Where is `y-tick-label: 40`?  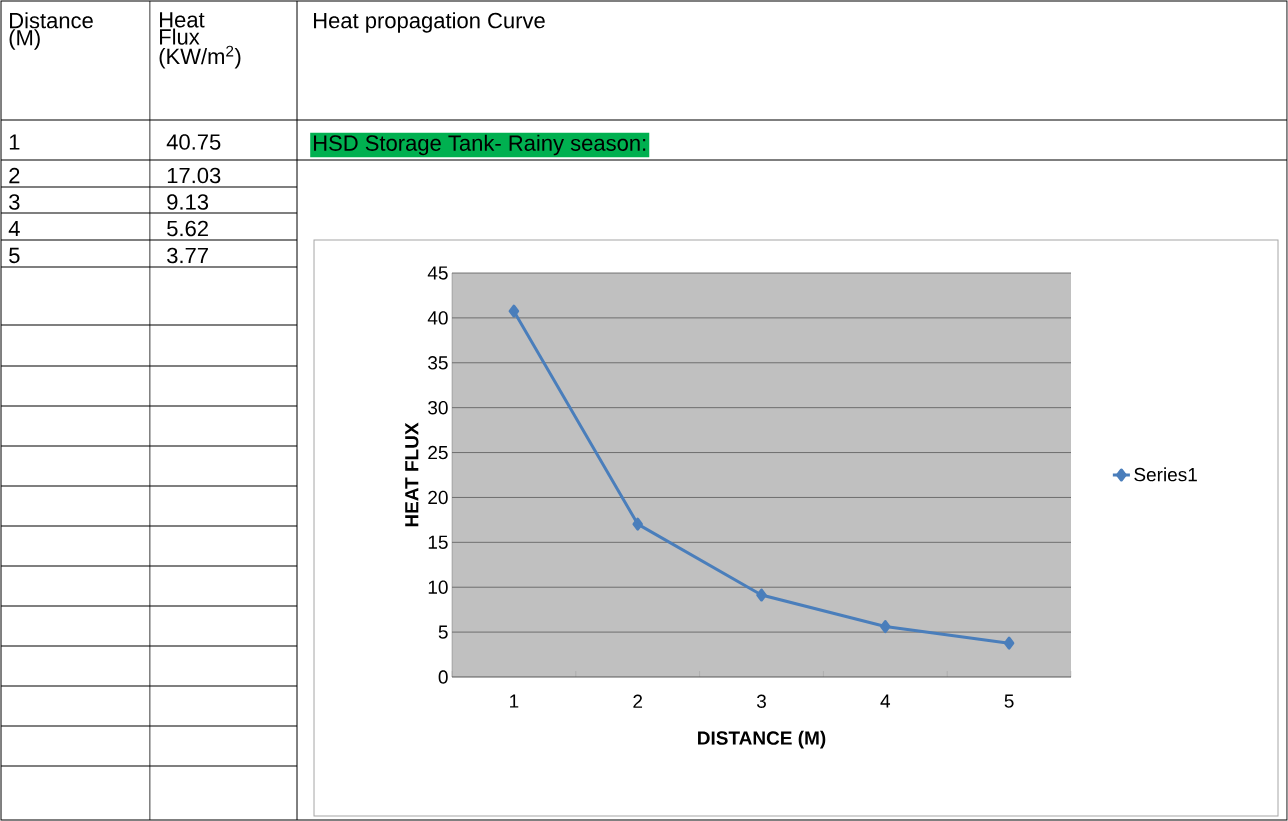 y-tick-label: 40 is located at coordinates (437, 318).